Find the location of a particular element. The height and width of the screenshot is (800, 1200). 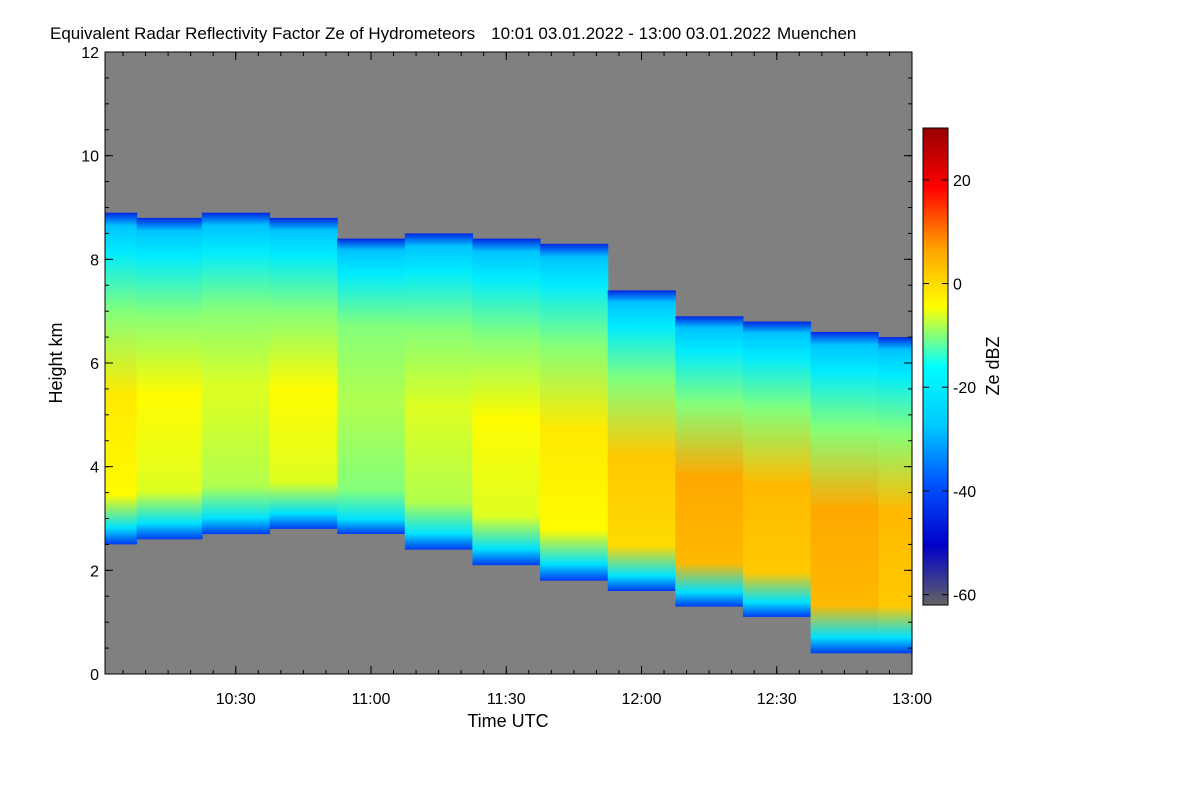

y-tick-label: 10 is located at coordinates (90, 157).